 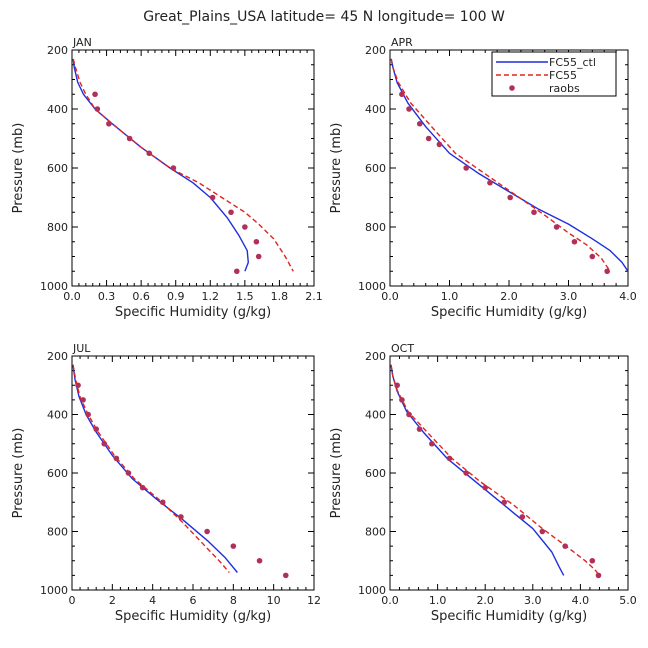 I want to click on x-tick-label: 10, so click(x=274, y=600).